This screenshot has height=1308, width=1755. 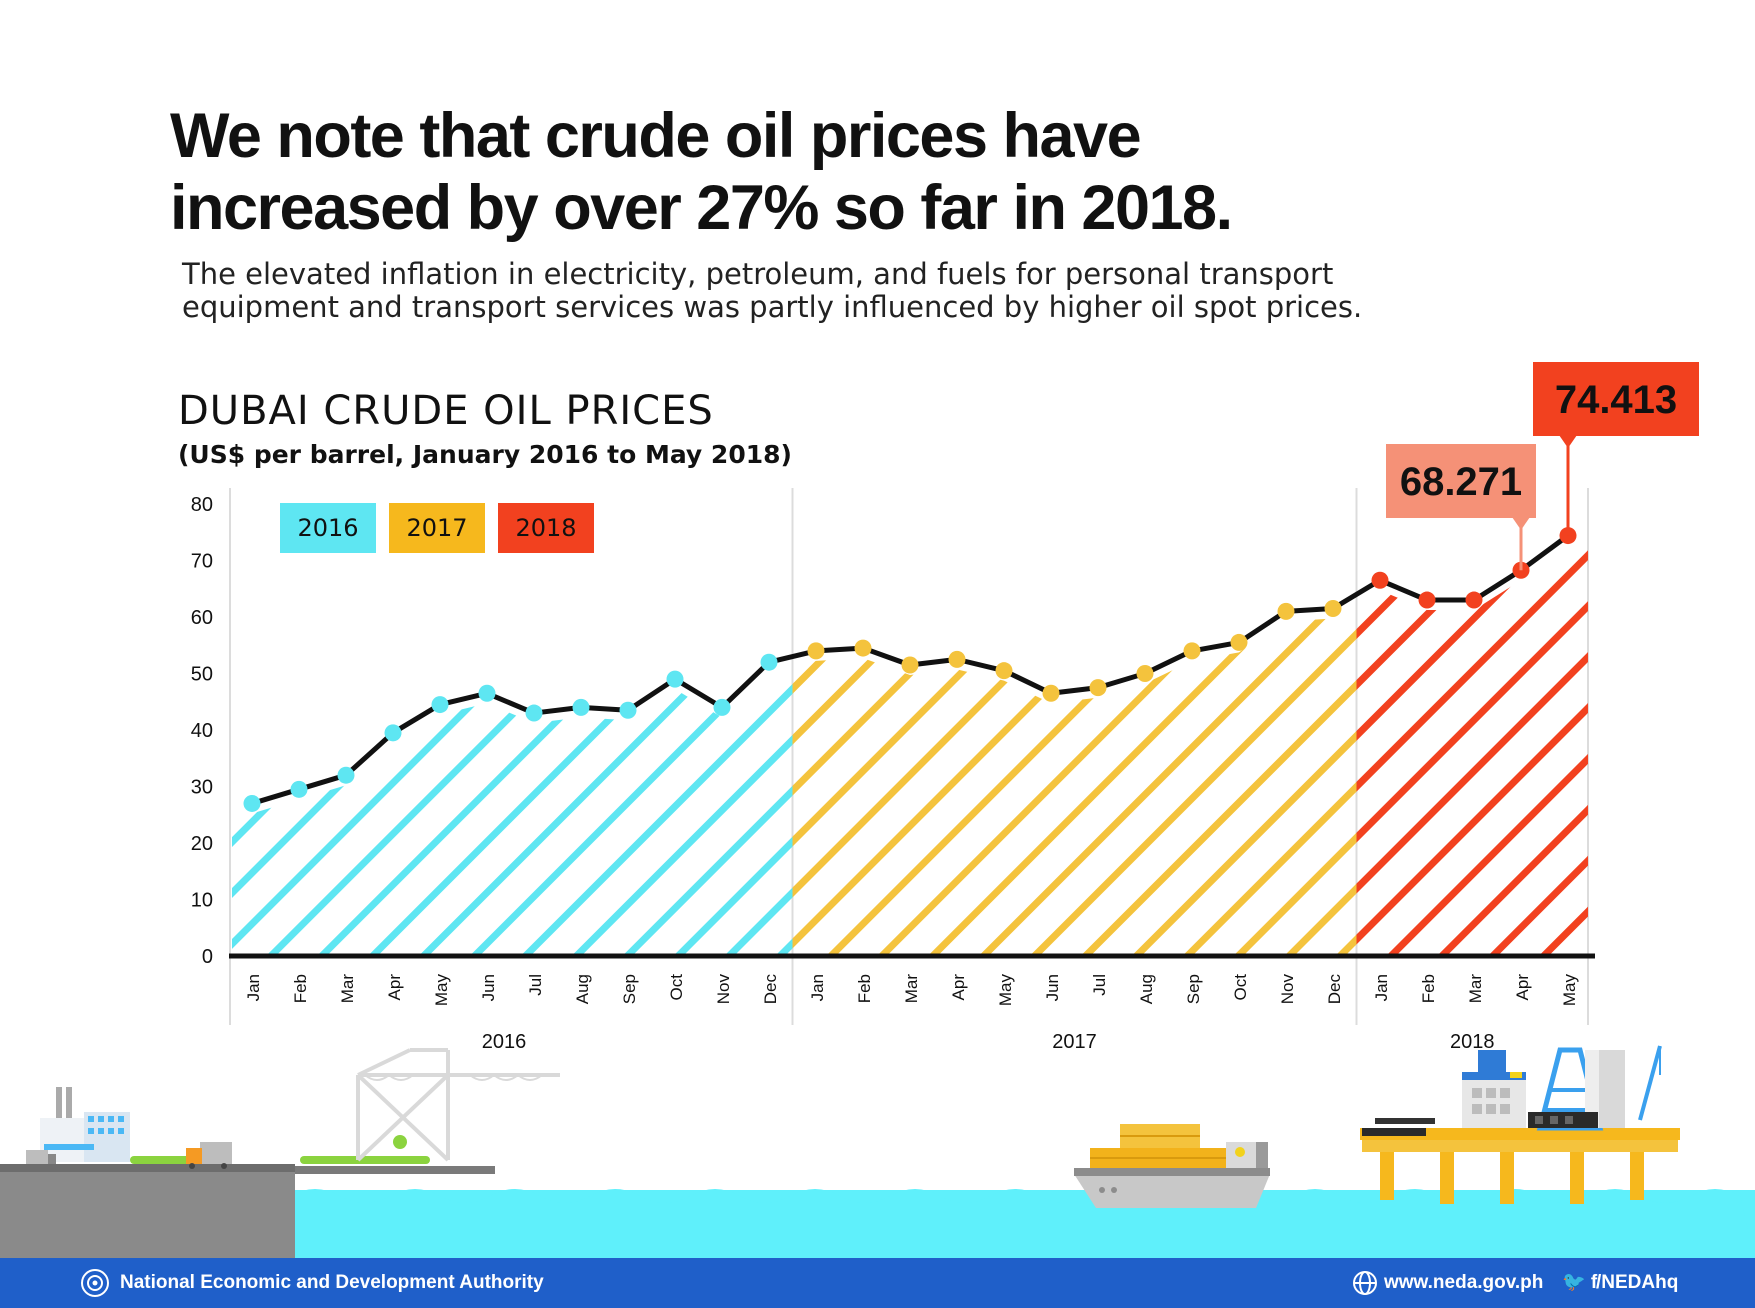 I want to click on footer-social-handle: /NEDAhq, so click(x=1637, y=1282).